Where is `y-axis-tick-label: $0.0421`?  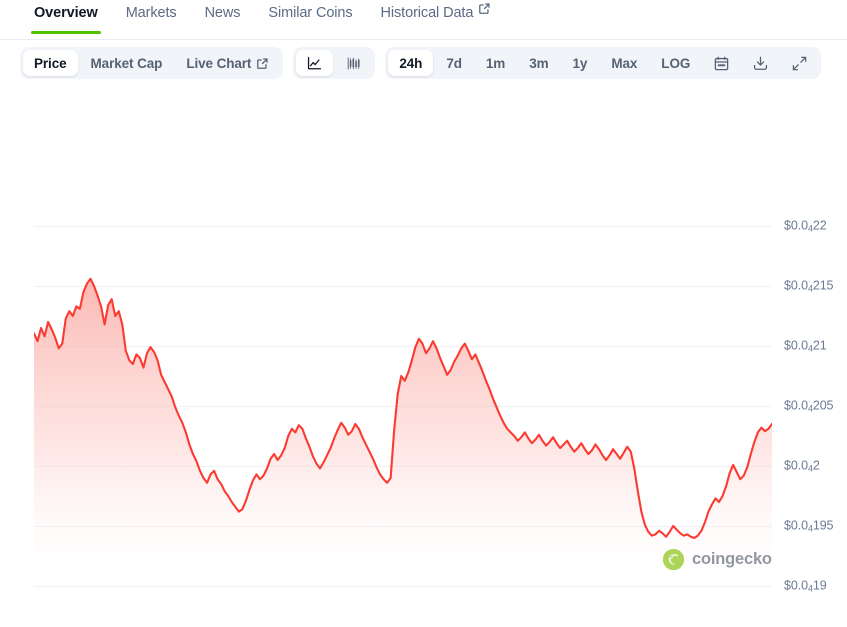 y-axis-tick-label: $0.0421 is located at coordinates (805, 346).